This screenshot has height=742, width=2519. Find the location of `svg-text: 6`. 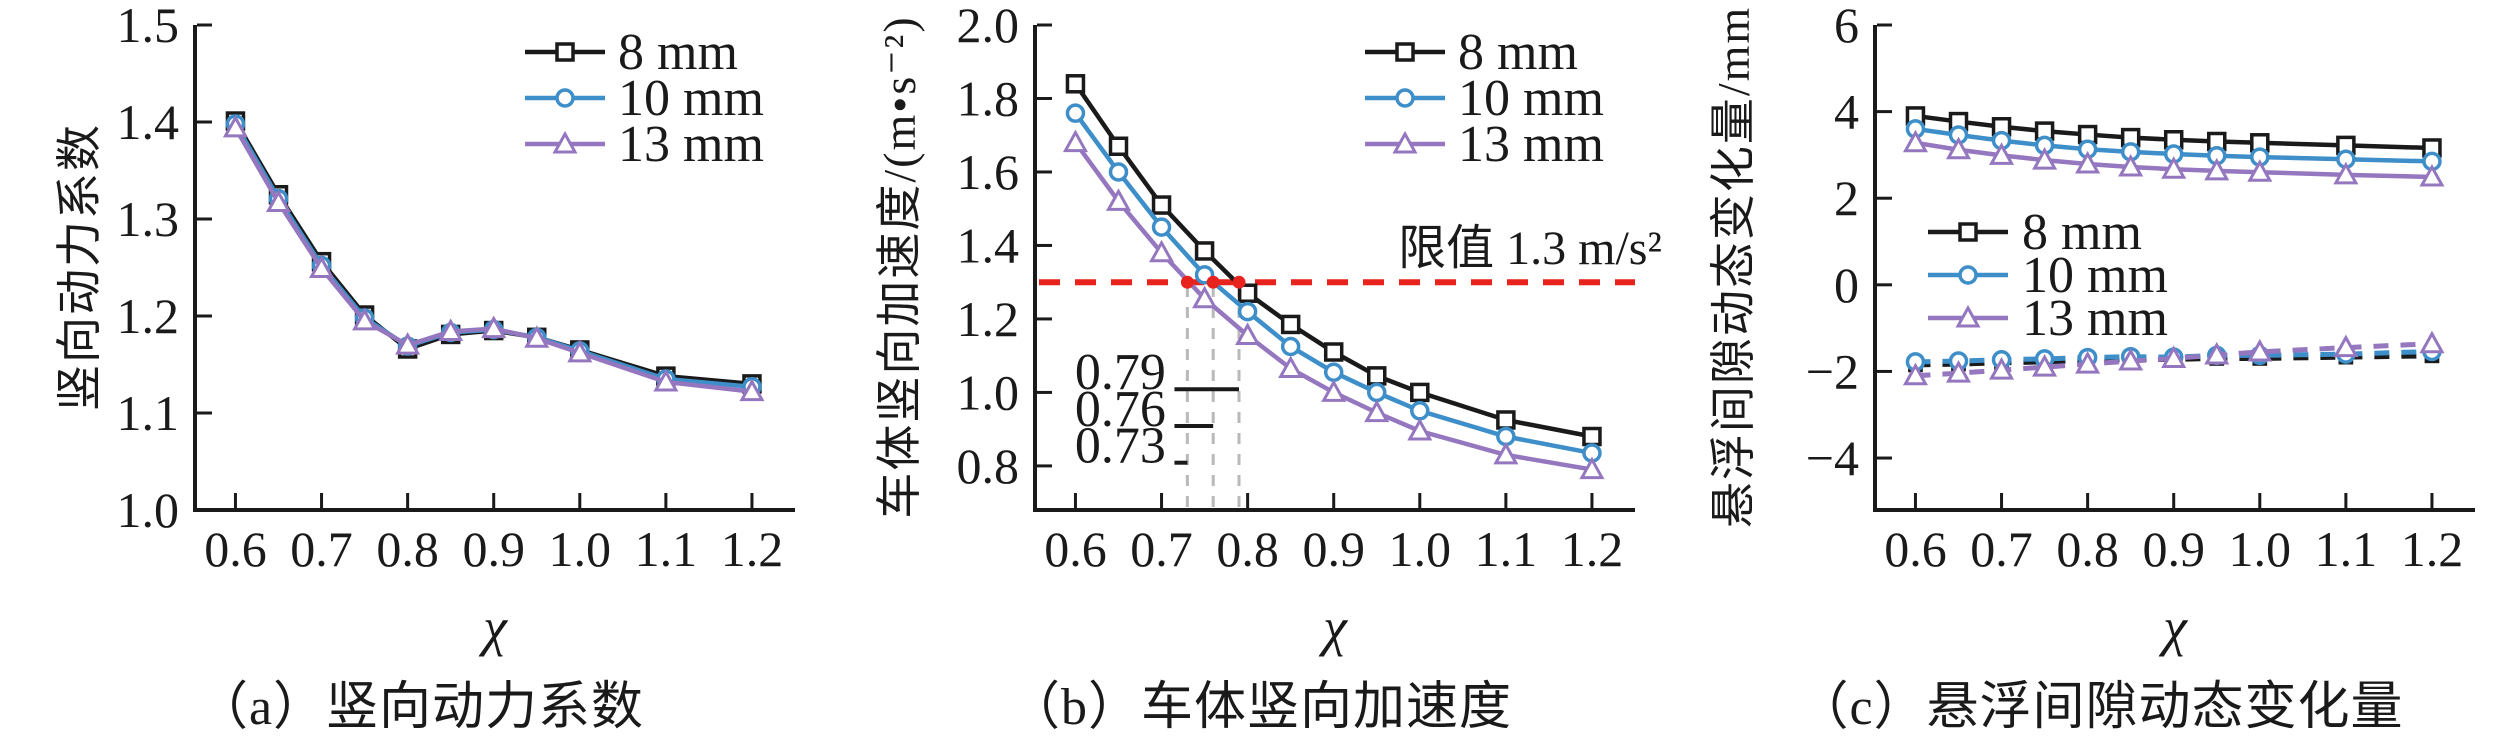

svg-text: 6 is located at coordinates (1846, 26).